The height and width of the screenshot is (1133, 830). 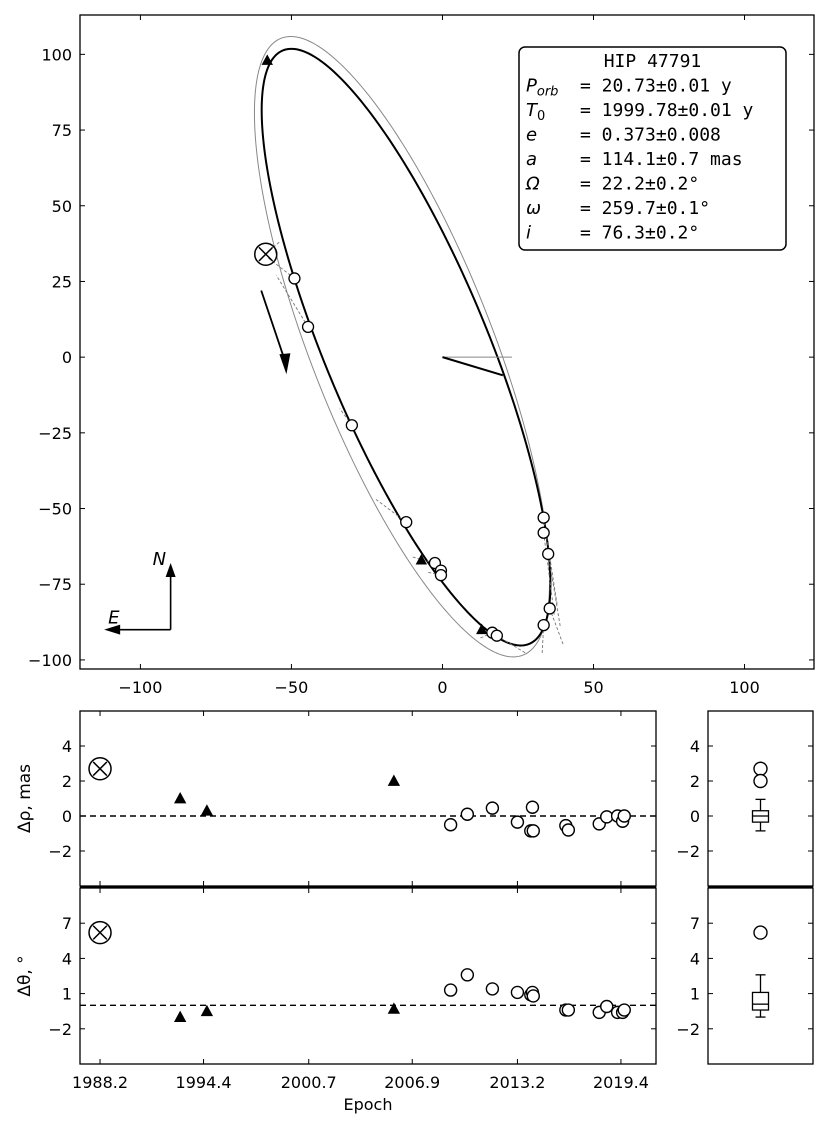 I want to click on parameter-e-value: = 0.373±0.008, so click(x=650, y=135).